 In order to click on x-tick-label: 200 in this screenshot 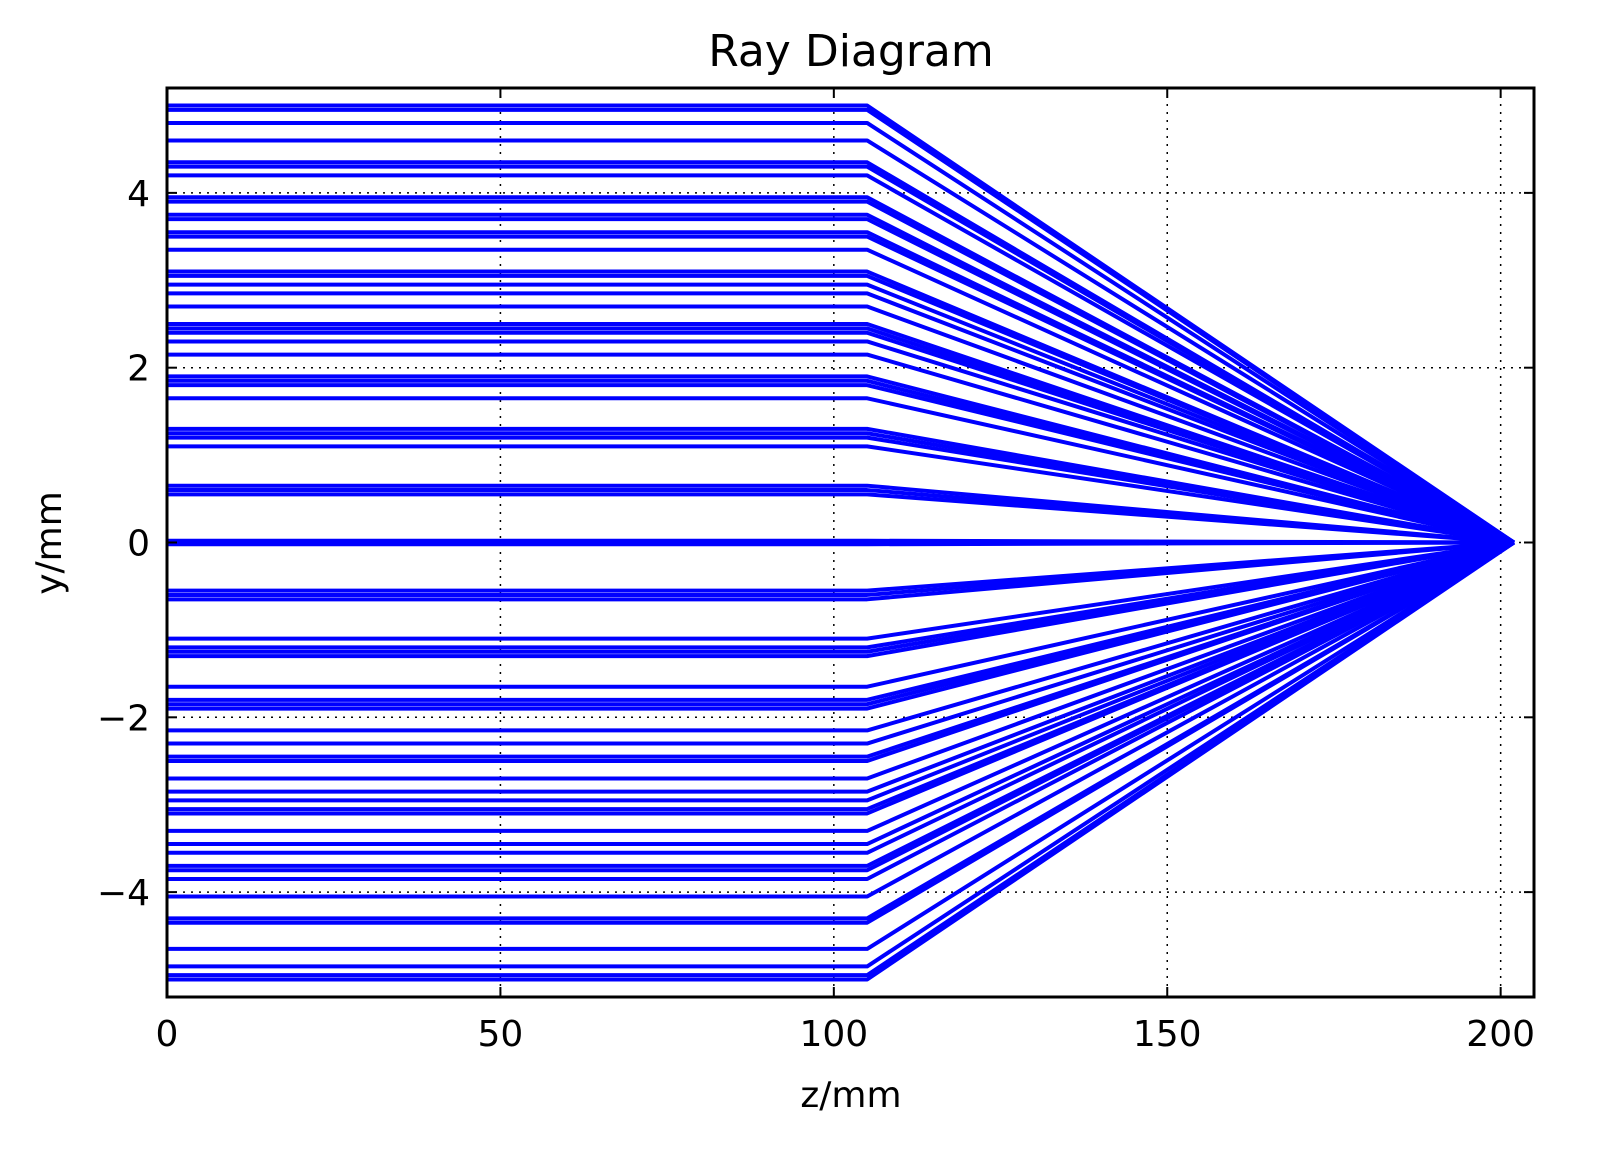, I will do `click(1500, 1034)`.